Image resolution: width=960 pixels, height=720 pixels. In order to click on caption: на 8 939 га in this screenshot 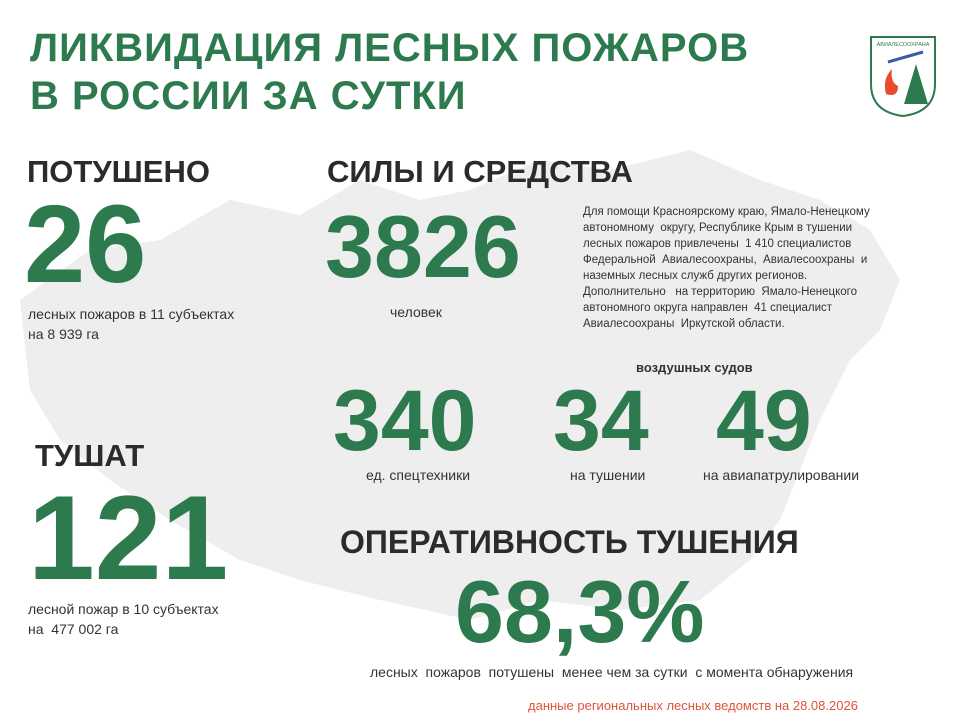, I will do `click(63, 334)`.